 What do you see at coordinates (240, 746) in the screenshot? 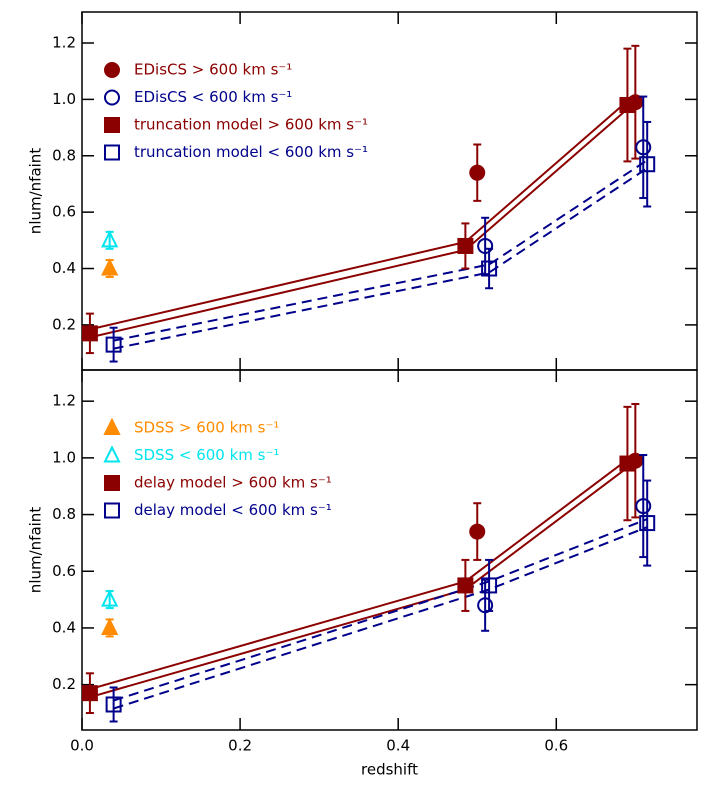
I see `x-tick-label: 0.2` at bounding box center [240, 746].